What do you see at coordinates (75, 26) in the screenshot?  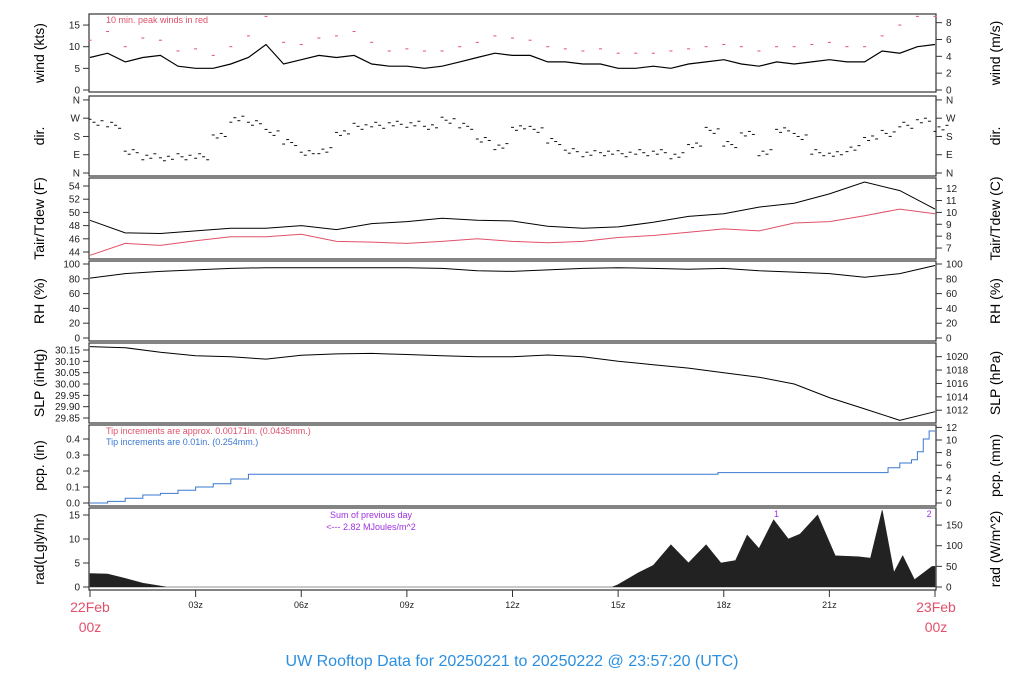 I see `y-tick-label: 15` at bounding box center [75, 26].